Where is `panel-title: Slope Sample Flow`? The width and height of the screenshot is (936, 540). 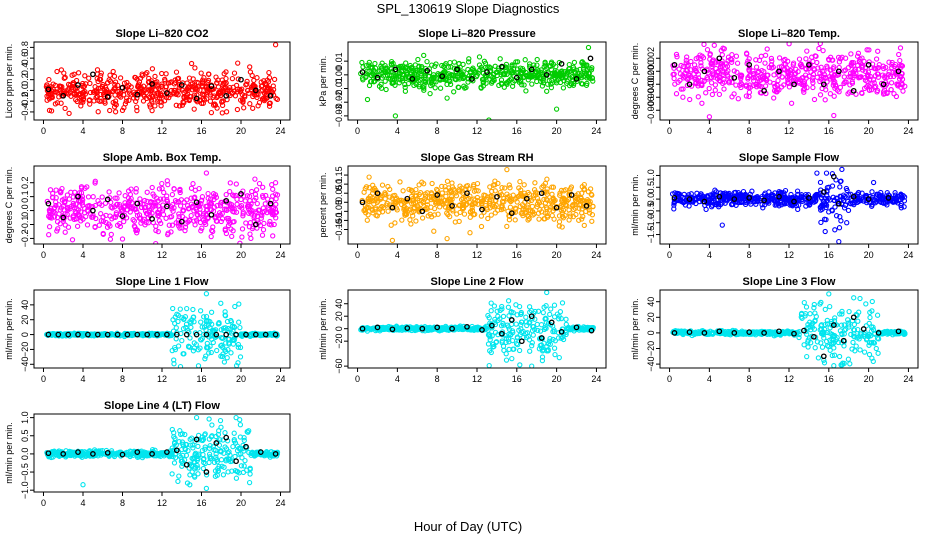
panel-title: Slope Sample Flow is located at coordinates (789, 158).